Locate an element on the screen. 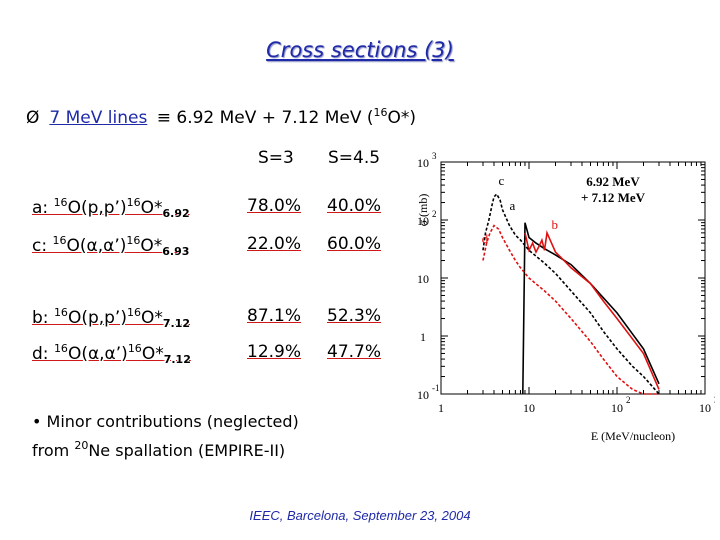  curve-label-d: d is located at coordinates (485, 238).